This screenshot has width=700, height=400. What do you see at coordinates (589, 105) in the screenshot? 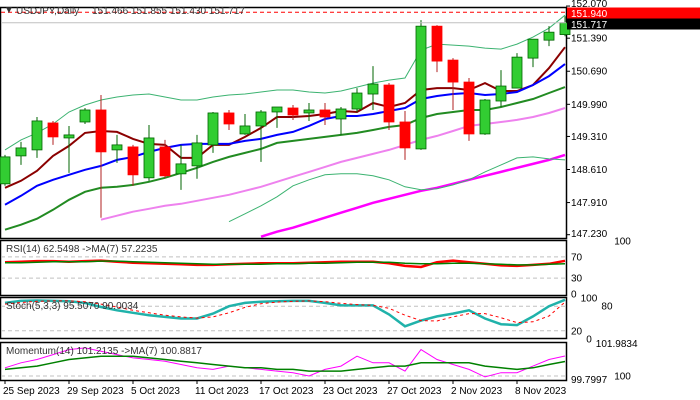
I see `y-tick-label: 149.990` at bounding box center [589, 105].